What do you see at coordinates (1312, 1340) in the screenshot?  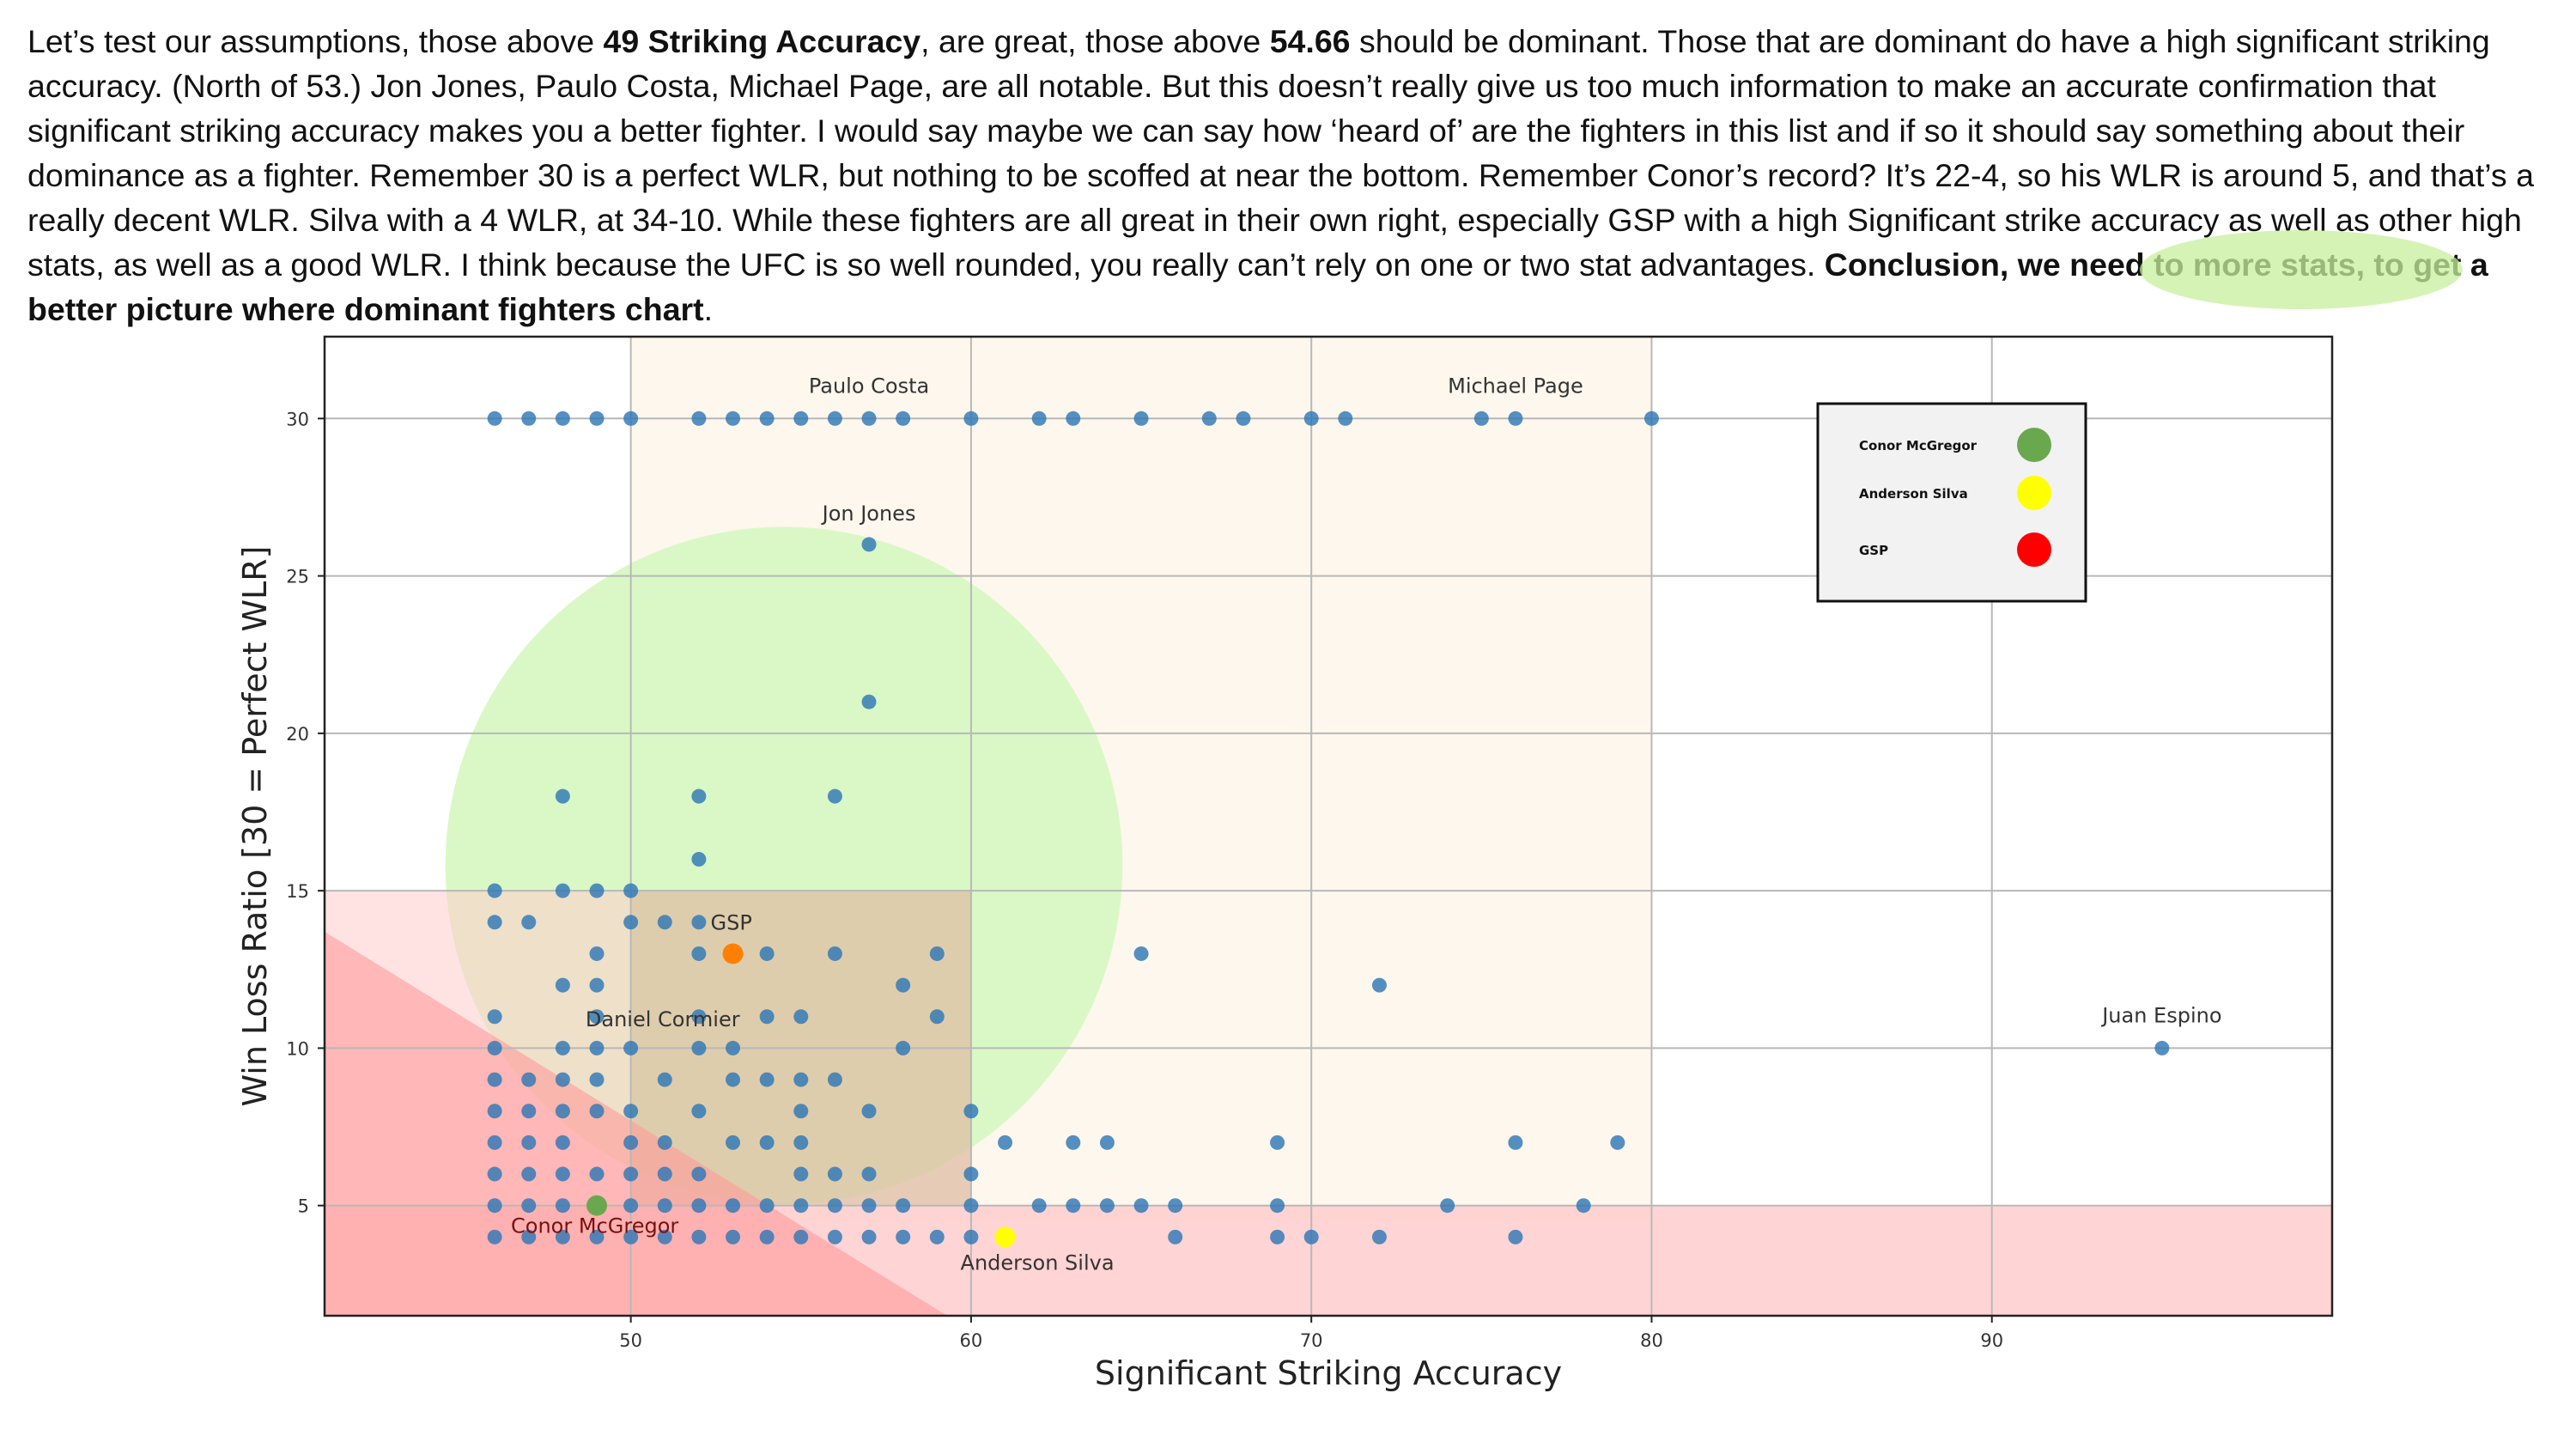 I see `x-tick-label: 70` at bounding box center [1312, 1340].